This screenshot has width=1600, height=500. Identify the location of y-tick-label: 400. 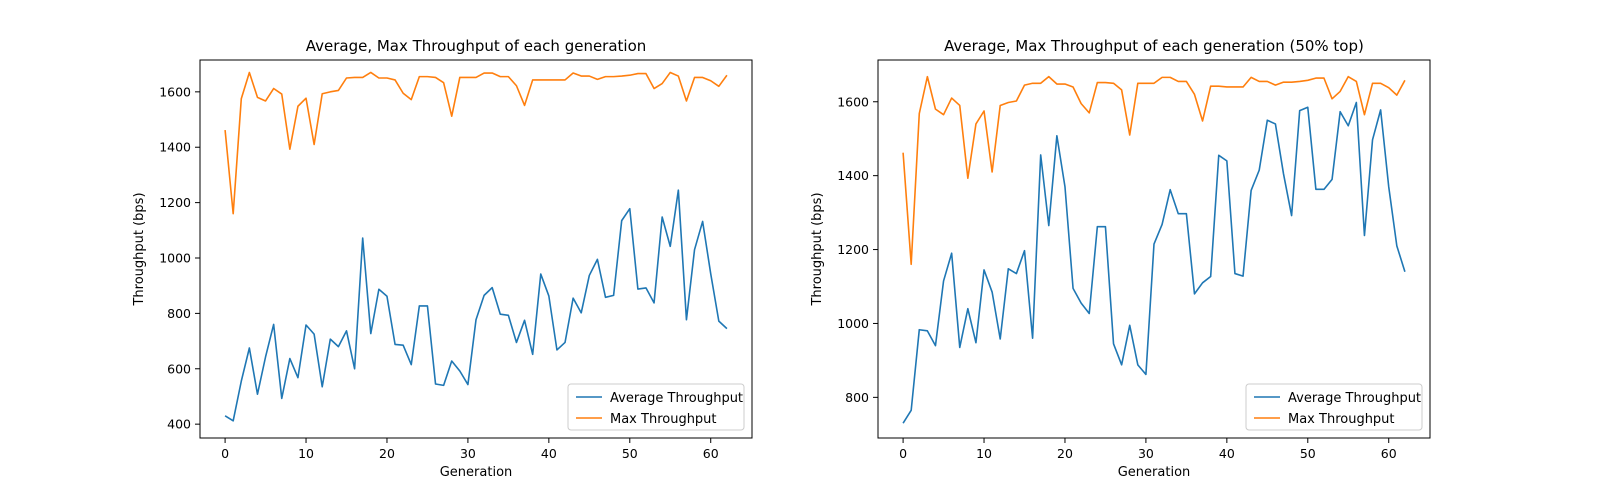
(179, 424).